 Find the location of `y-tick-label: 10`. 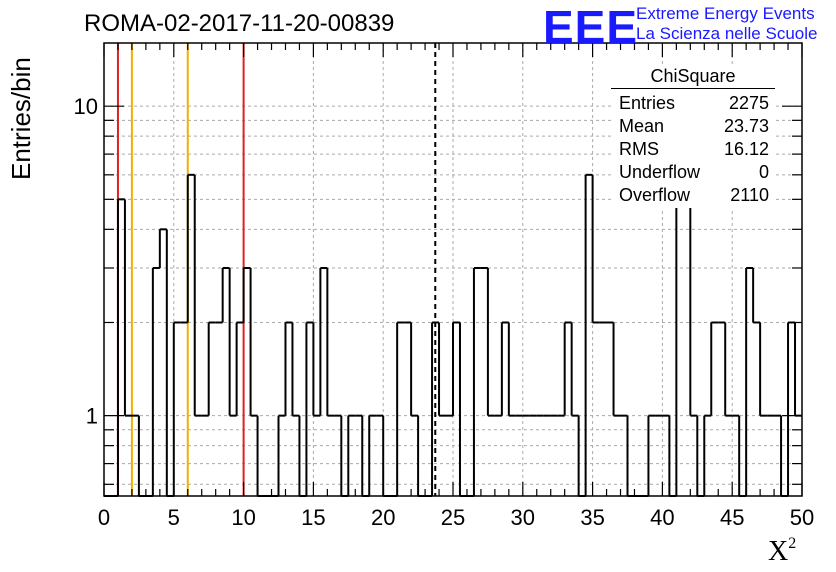

y-tick-label: 10 is located at coordinates (86, 106).